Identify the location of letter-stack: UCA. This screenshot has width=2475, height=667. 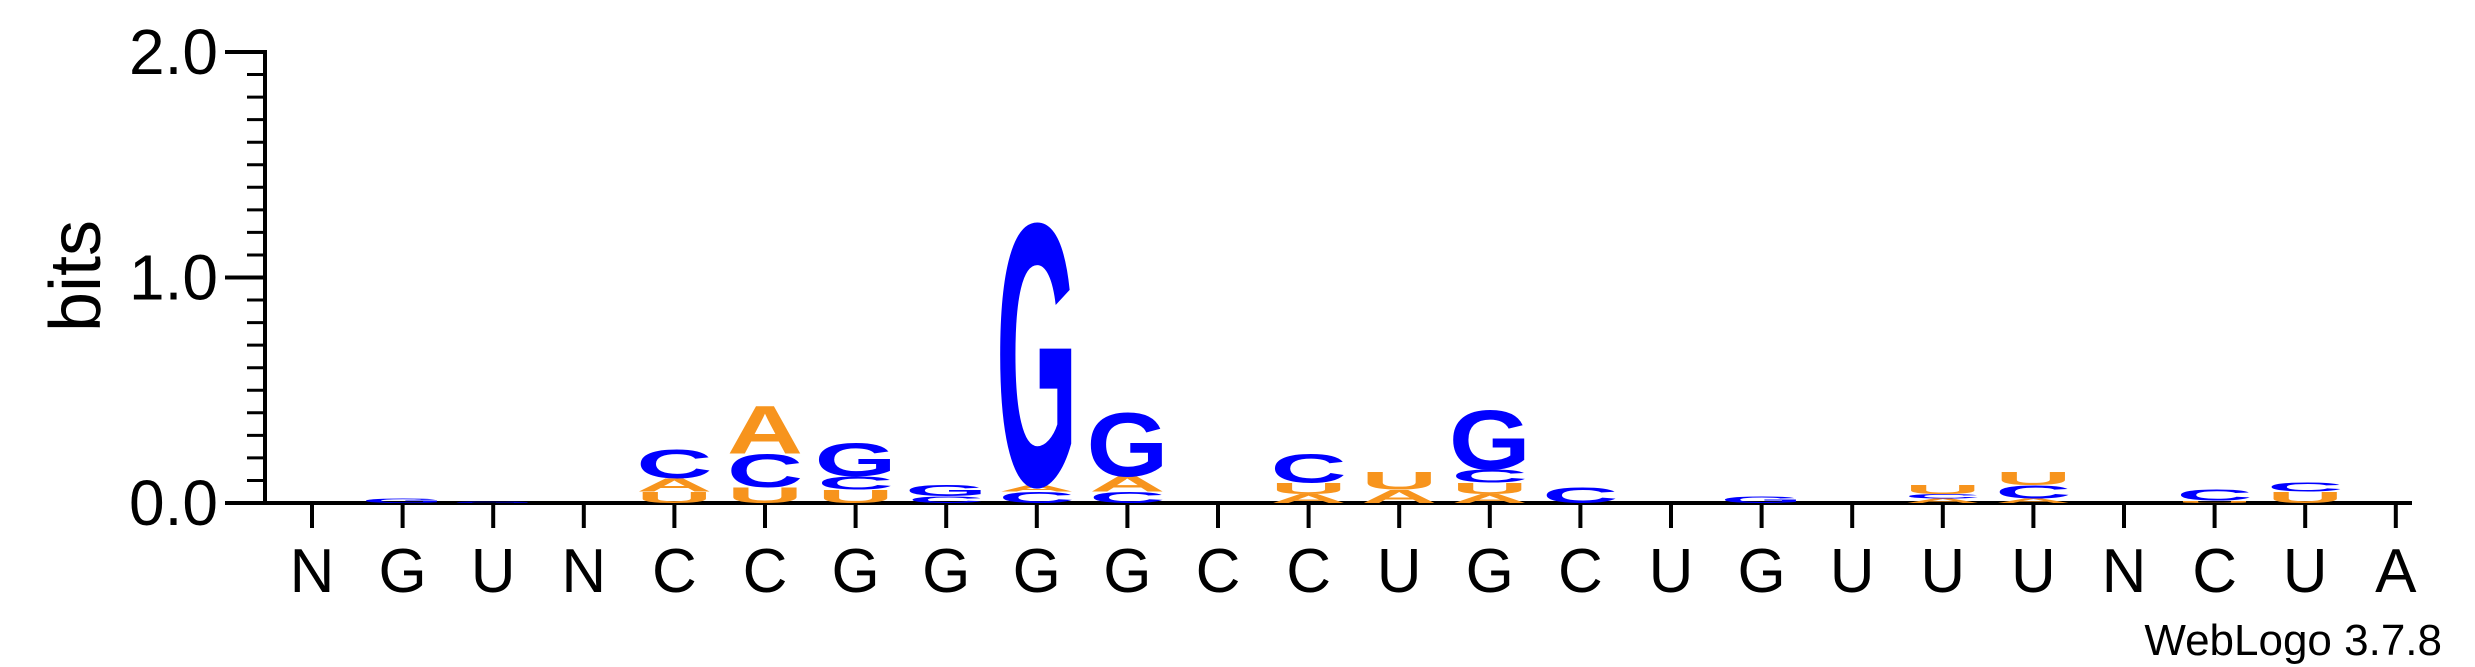
(765, 449).